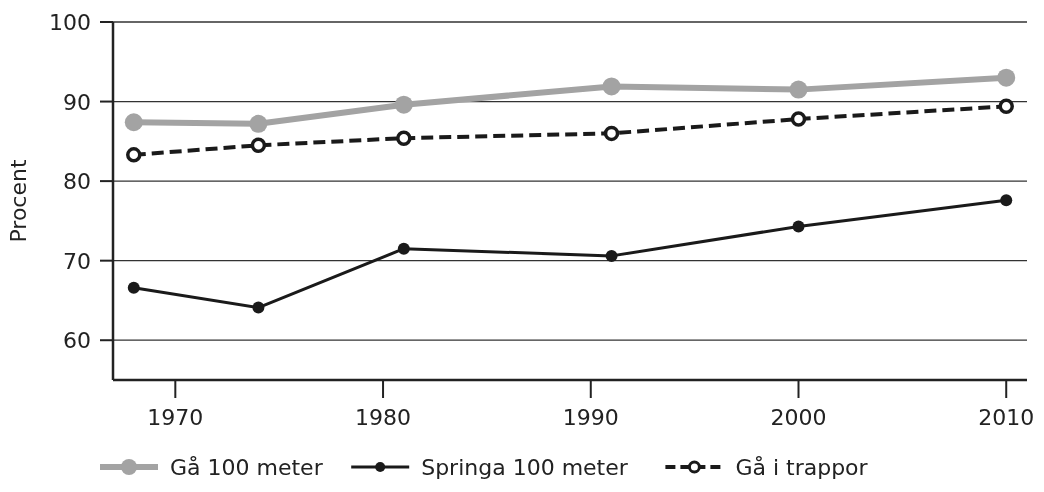 The height and width of the screenshot is (492, 1044). I want to click on x-tick-label: 1970, so click(175, 417).